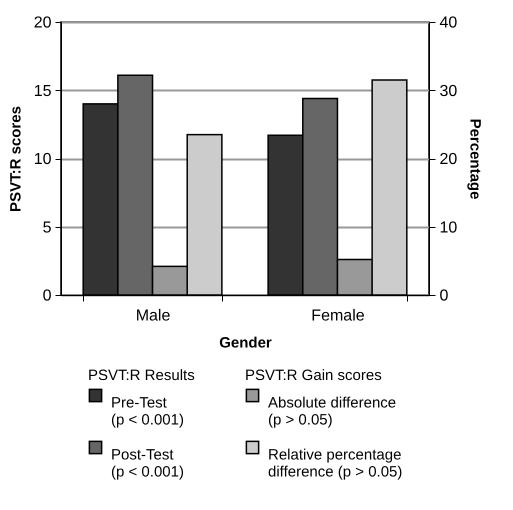 The image size is (513, 510). What do you see at coordinates (43, 159) in the screenshot?
I see `y-tick-label: 10` at bounding box center [43, 159].